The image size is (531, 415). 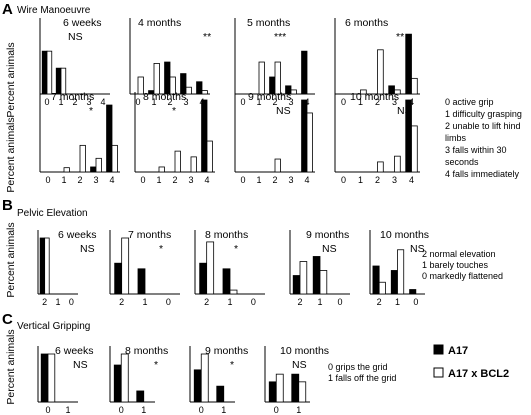 What do you see at coordinates (268, 23) in the screenshot?
I see `chart-title: 5 months` at bounding box center [268, 23].